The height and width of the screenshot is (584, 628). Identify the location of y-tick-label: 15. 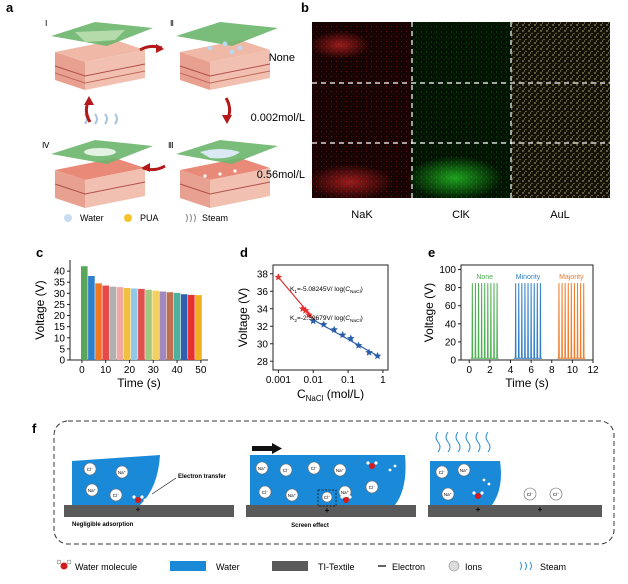
(60, 327).